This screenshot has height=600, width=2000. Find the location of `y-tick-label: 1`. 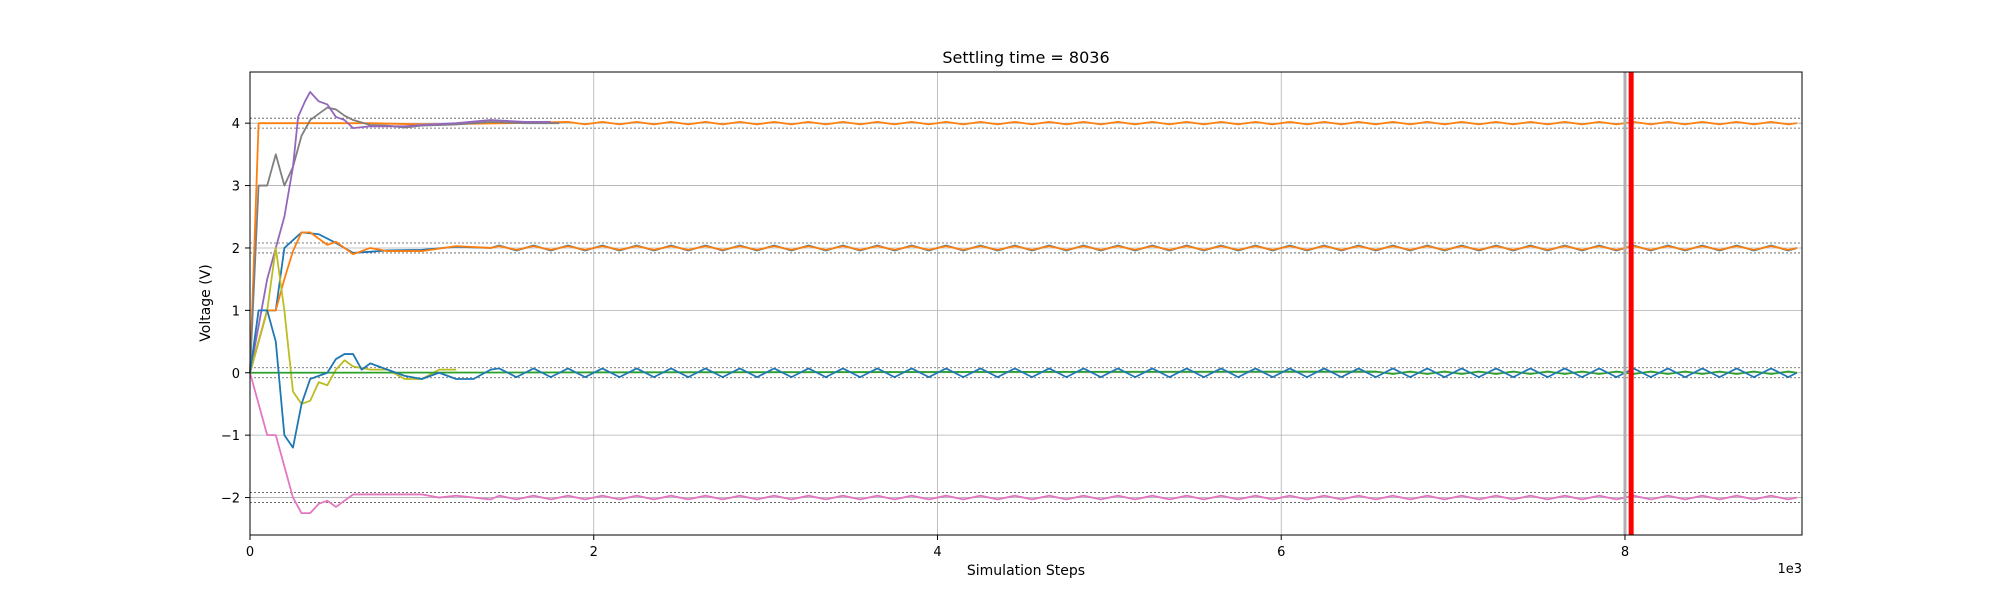

y-tick-label: 1 is located at coordinates (236, 311).